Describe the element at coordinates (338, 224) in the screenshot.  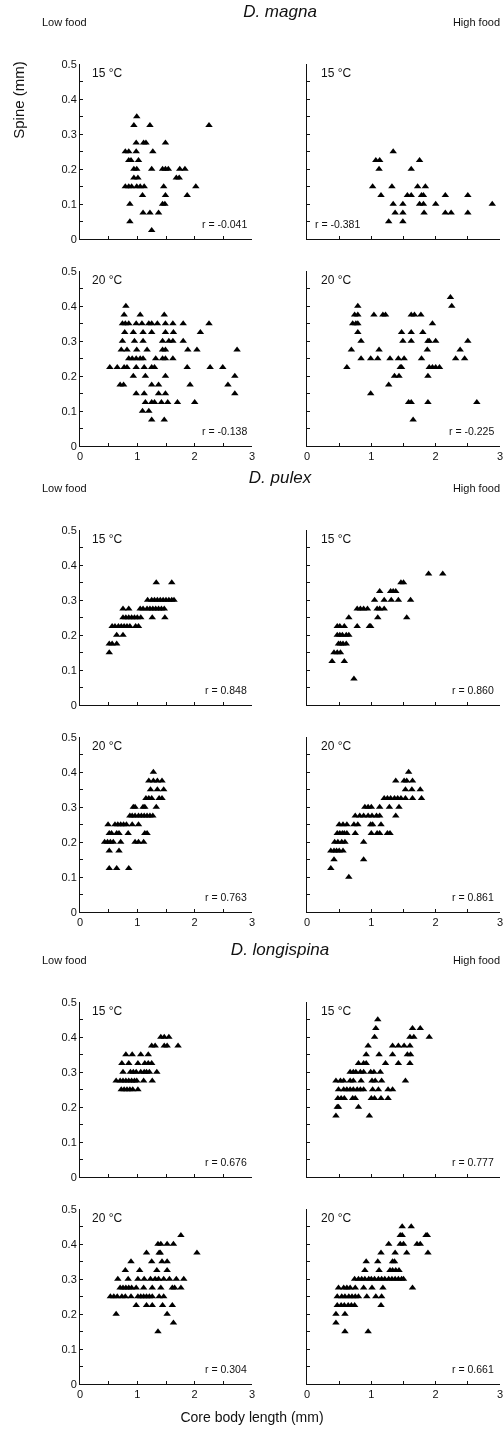
I see `annotation: r = -0.381` at that location.